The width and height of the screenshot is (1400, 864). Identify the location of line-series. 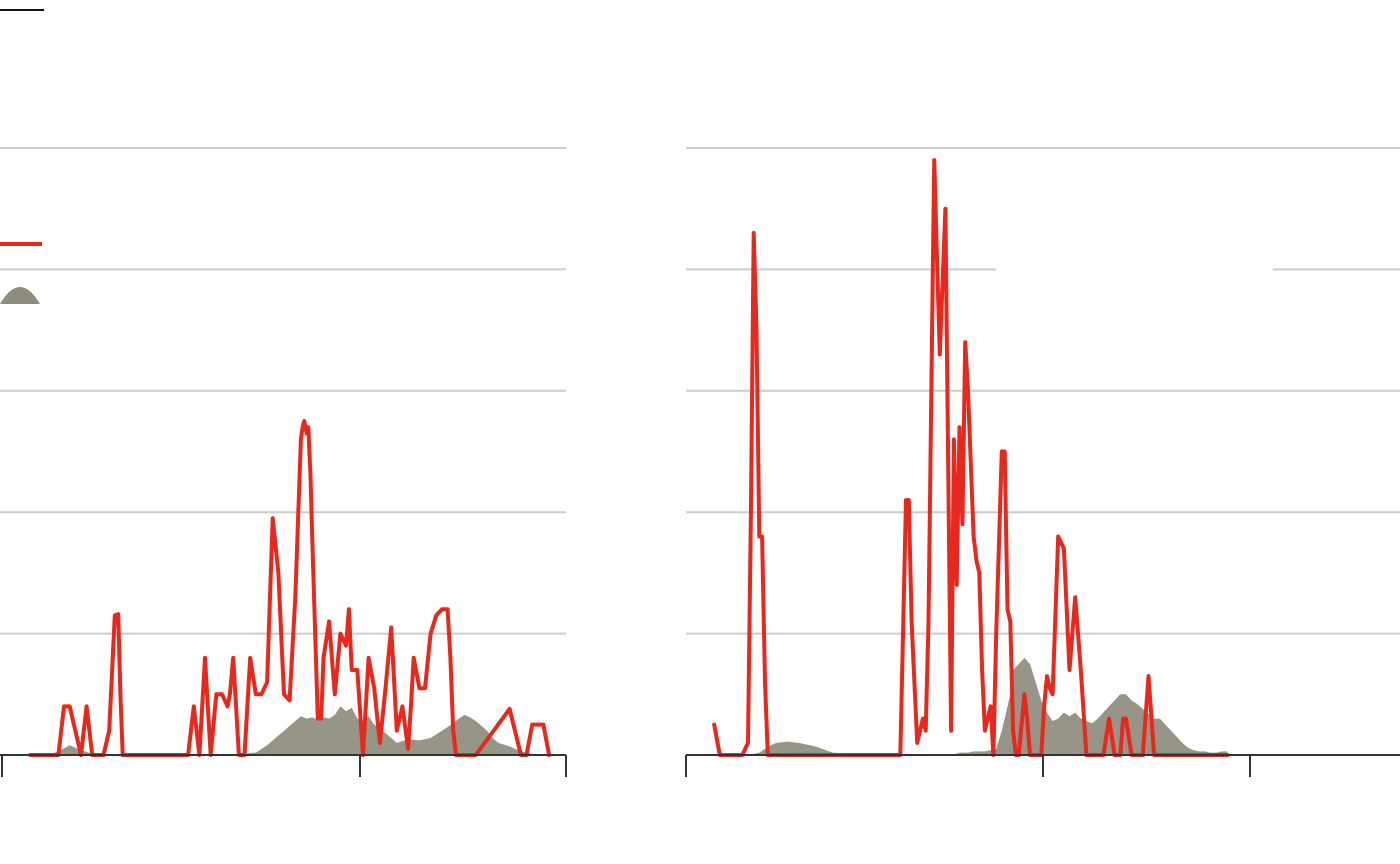
(290, 588).